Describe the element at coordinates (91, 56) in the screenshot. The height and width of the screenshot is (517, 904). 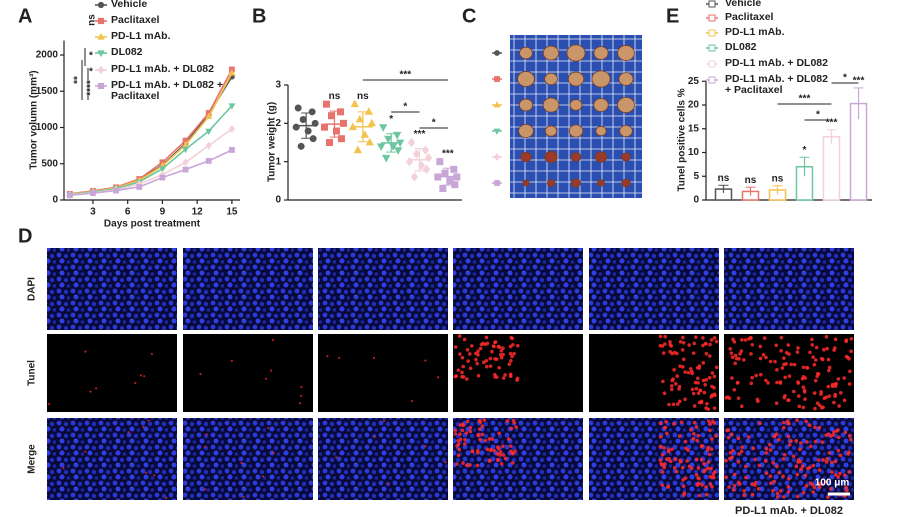
I see `significance: *` at that location.